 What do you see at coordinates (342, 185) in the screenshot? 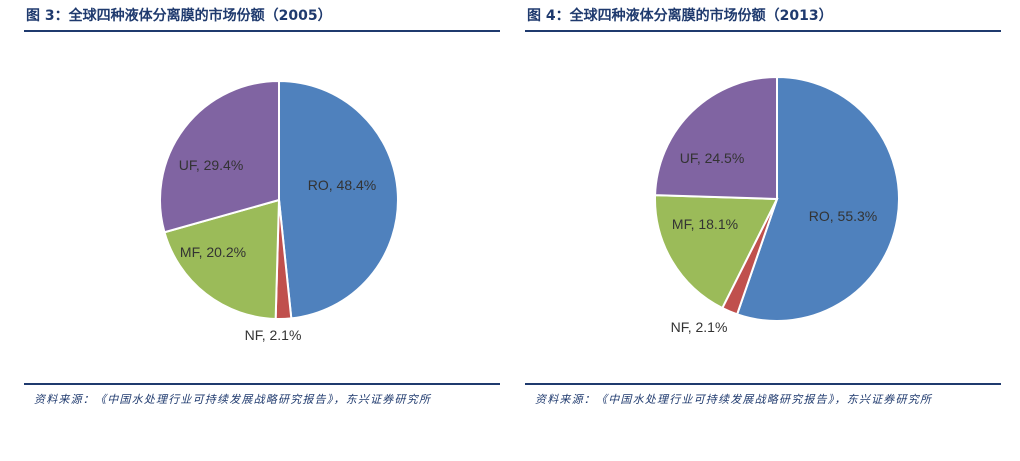
I see `slice-label-ro: RO, 48.4%` at bounding box center [342, 185].